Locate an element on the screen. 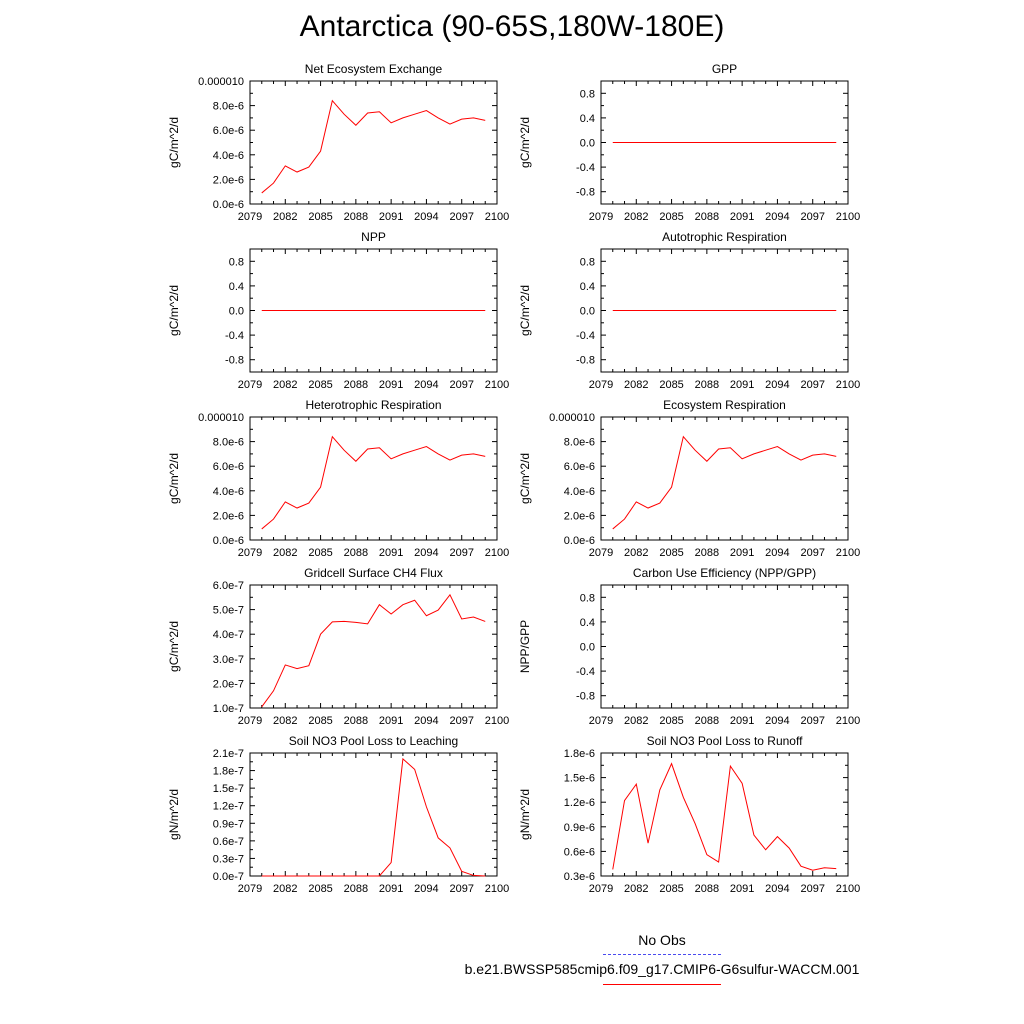 The image size is (1024, 1024). y-tick-label: 0.6e-7 is located at coordinates (228, 842).